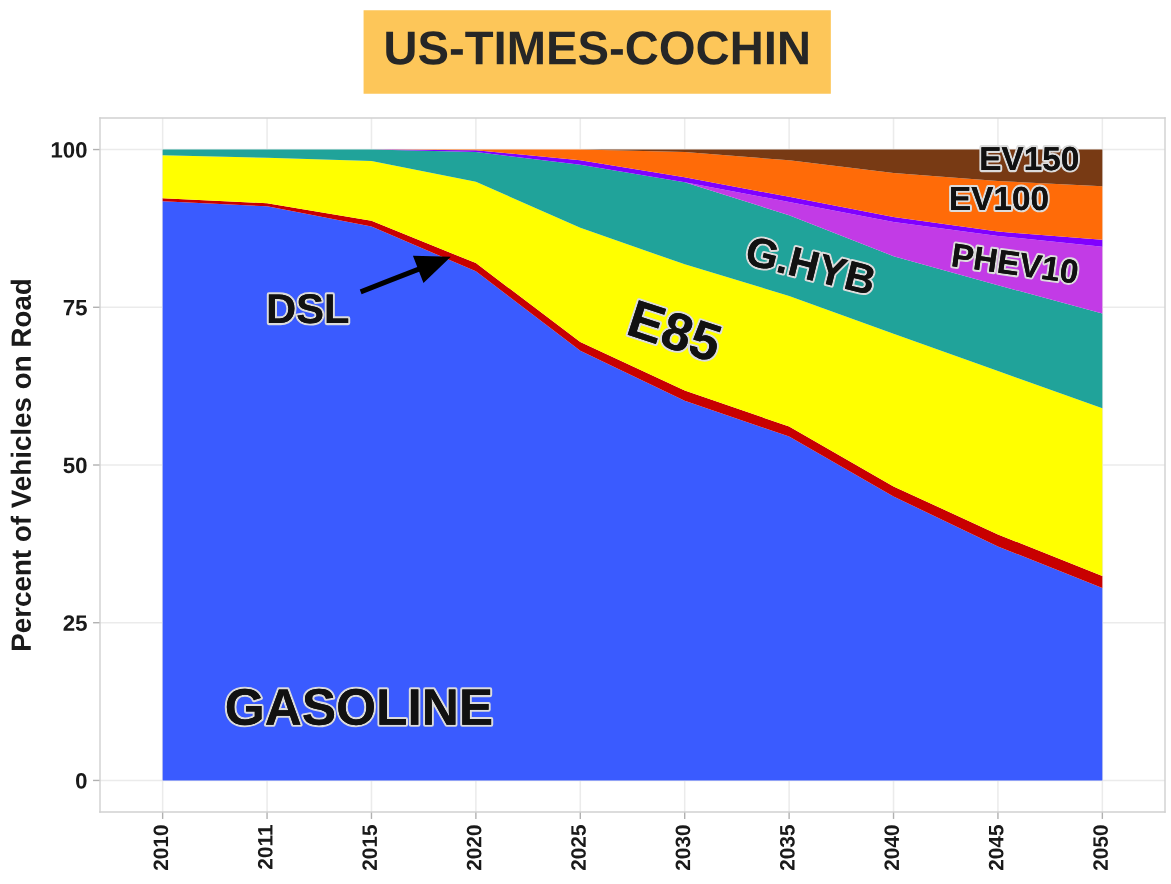 This screenshot has width=1171, height=884. Describe the element at coordinates (265, 847) in the screenshot. I see `x-tick-label: 2011` at that location.